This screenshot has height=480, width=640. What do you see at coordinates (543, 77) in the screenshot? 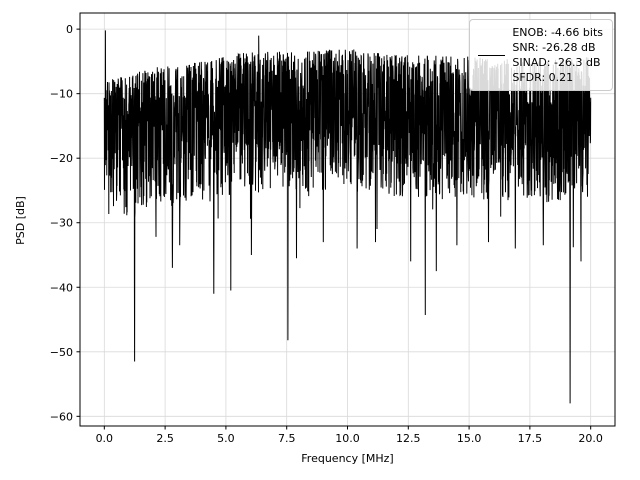
I see `legend-entry-sfdr: SFDR: 0.21` at bounding box center [543, 77].